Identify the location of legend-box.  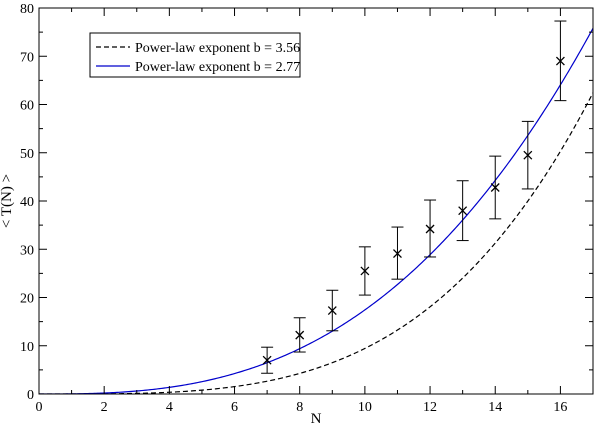
(195, 55).